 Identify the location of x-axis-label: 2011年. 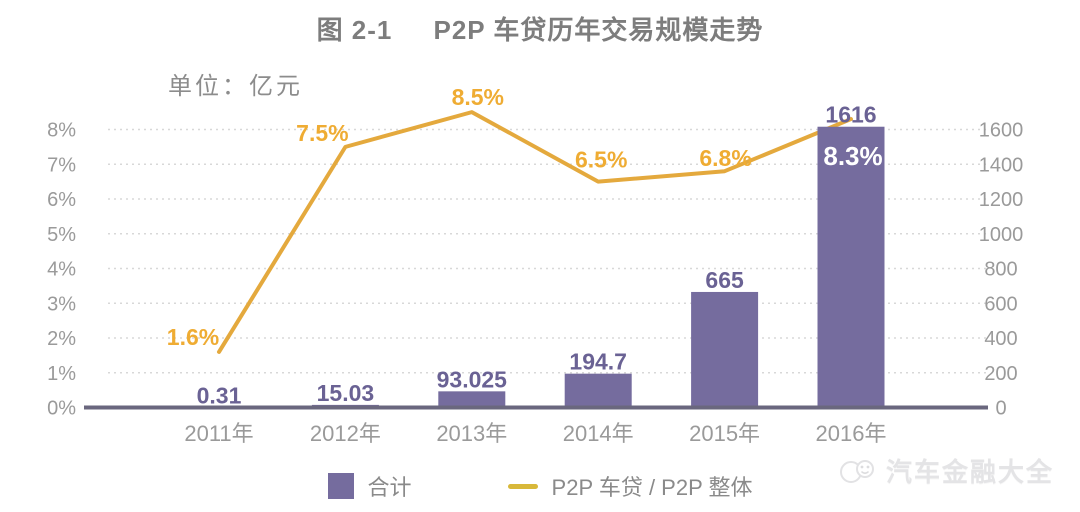
(218, 433).